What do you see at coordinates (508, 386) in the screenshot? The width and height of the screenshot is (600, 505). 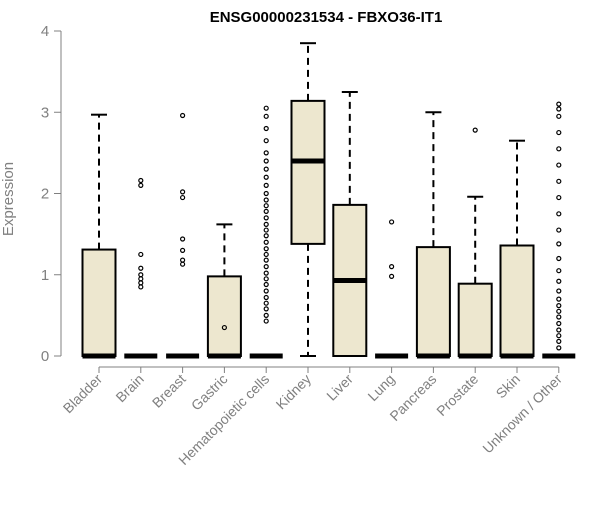 I see `x-tick-label: Skin` at bounding box center [508, 386].